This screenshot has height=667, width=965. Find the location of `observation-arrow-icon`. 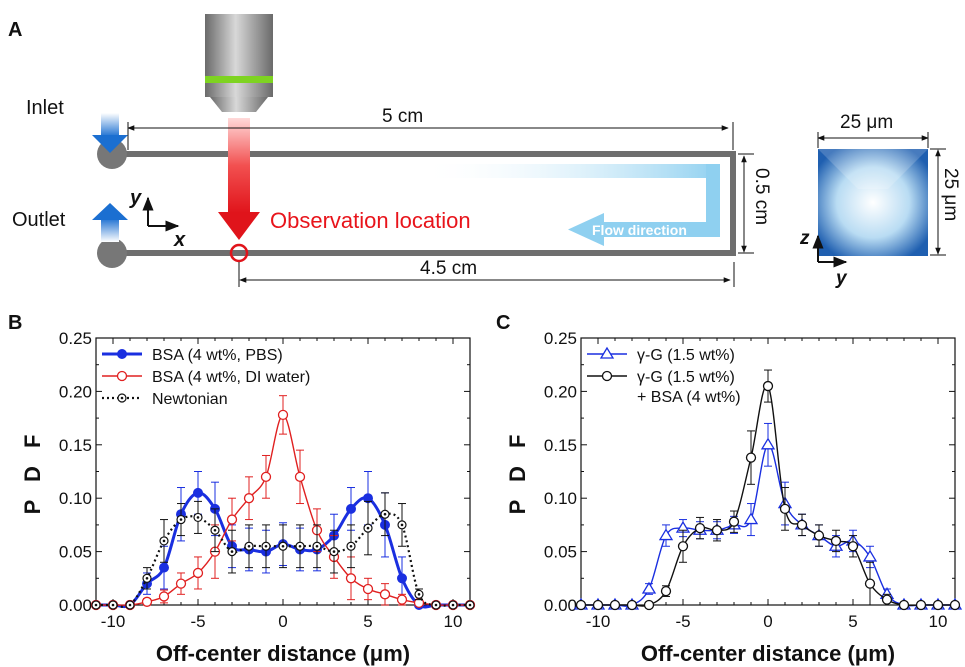

observation-arrow-icon is located at coordinates (239, 190).